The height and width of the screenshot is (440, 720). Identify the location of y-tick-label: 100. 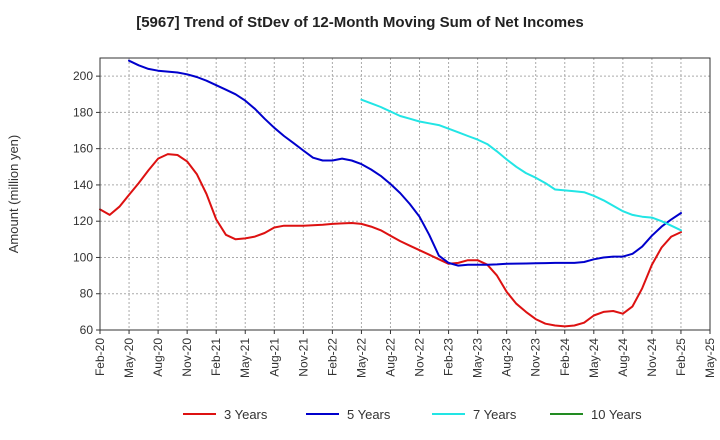
(83, 257).